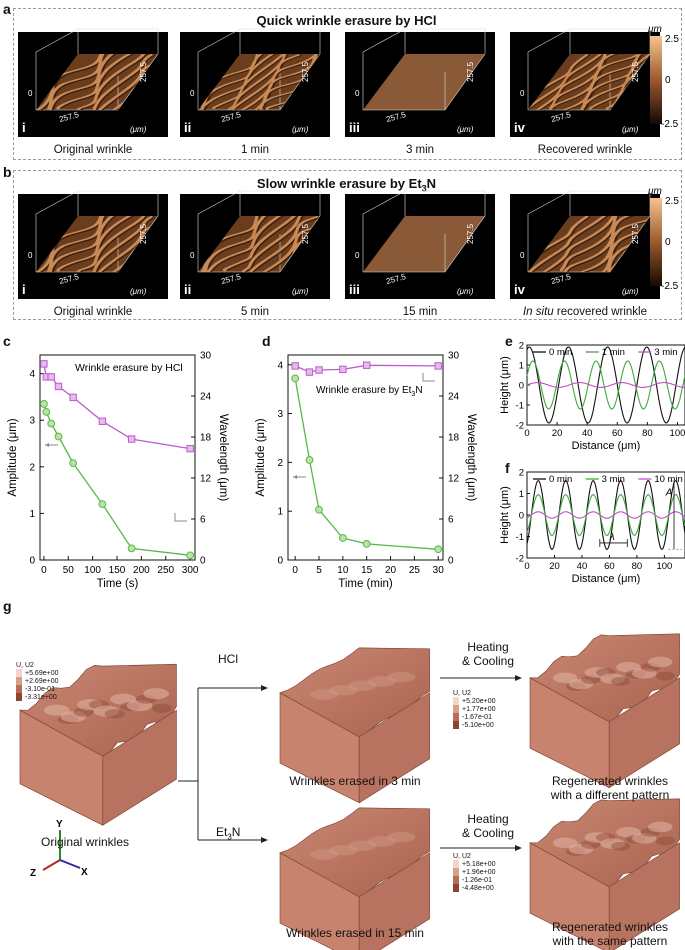  Describe the element at coordinates (7, 172) in the screenshot. I see `panel-label-b: b` at that location.